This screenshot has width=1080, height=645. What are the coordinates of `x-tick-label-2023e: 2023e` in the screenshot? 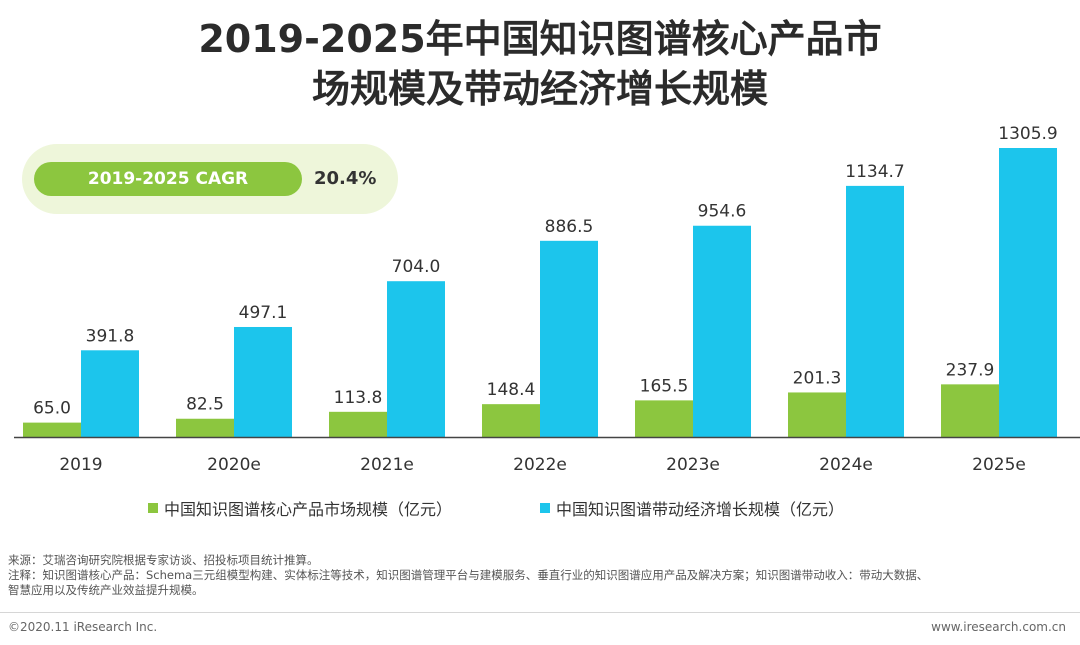 It's located at (693, 465).